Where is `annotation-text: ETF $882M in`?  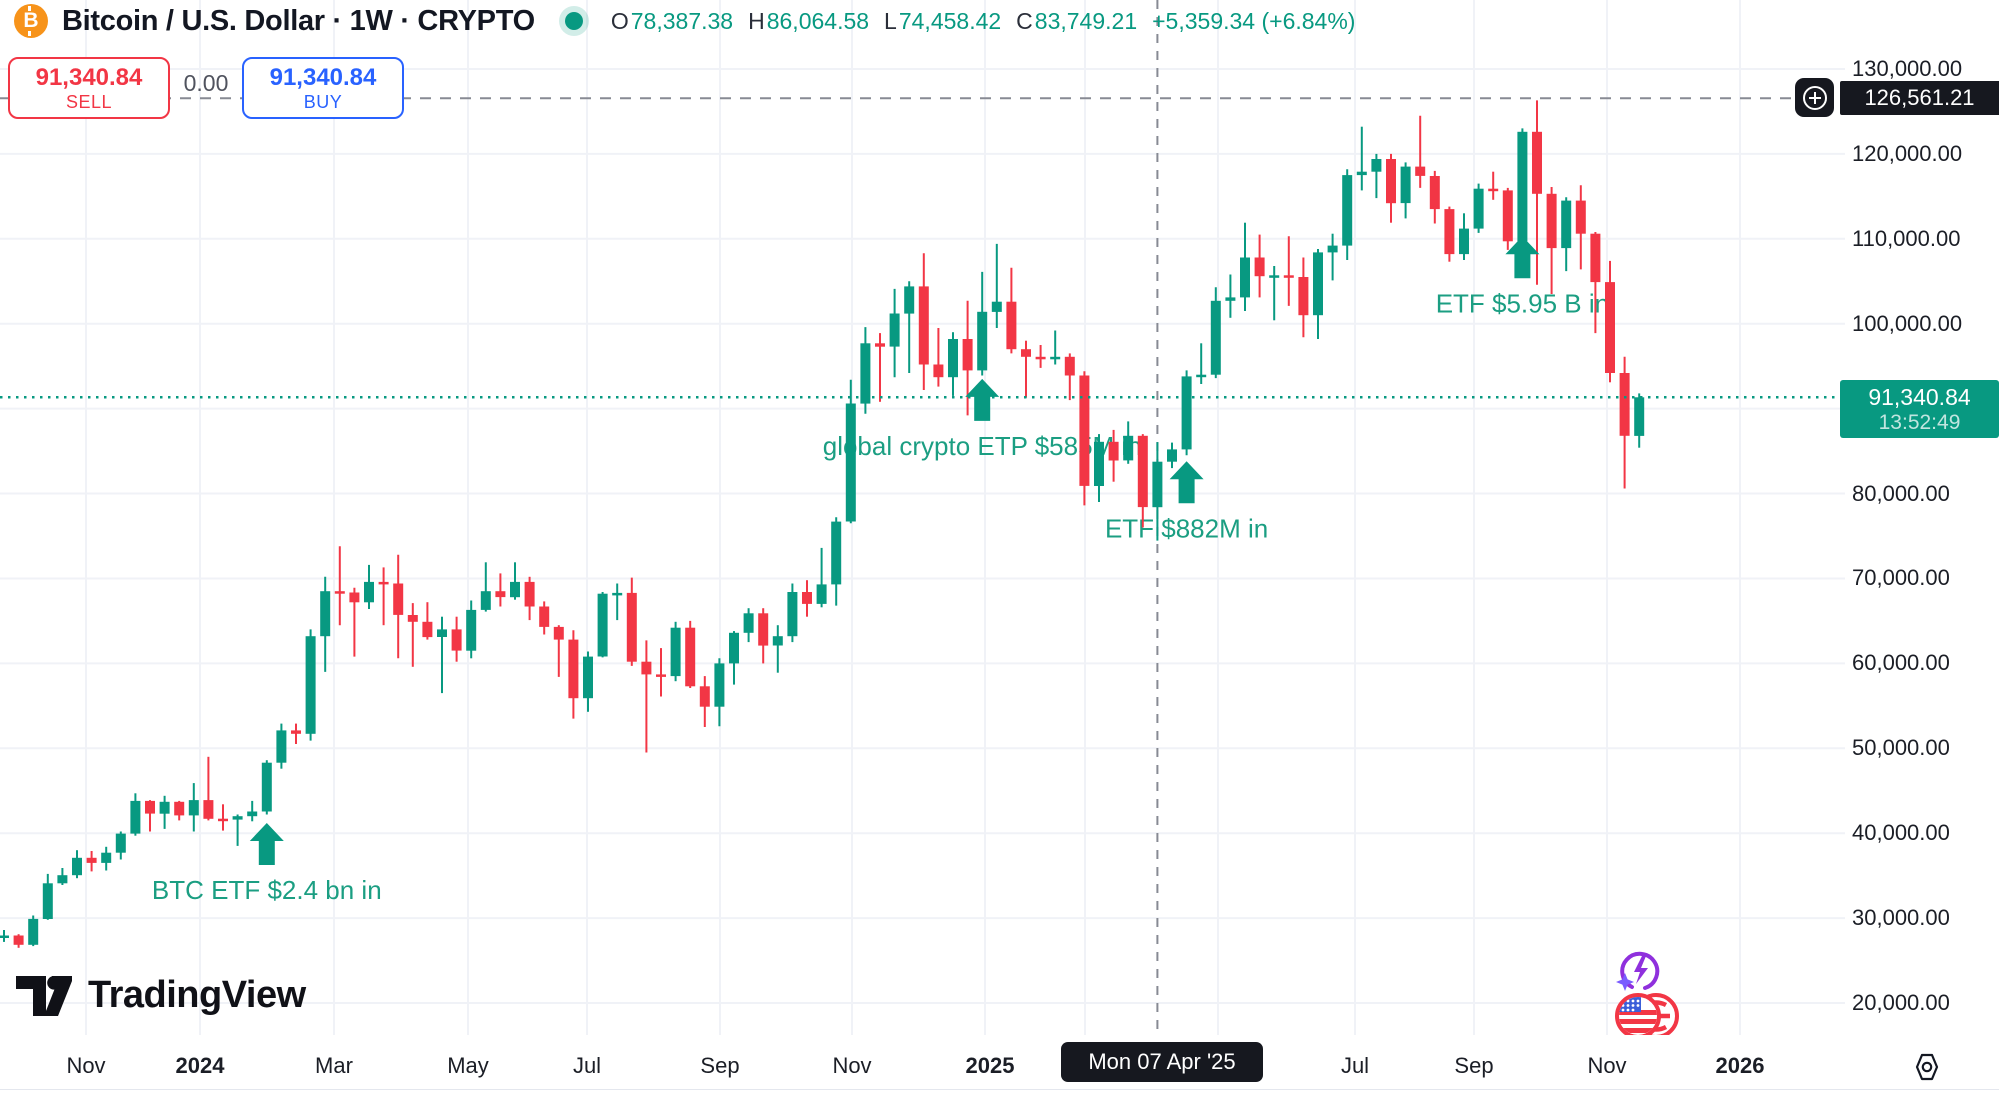 annotation-text: ETF $882M in is located at coordinates (1186, 528).